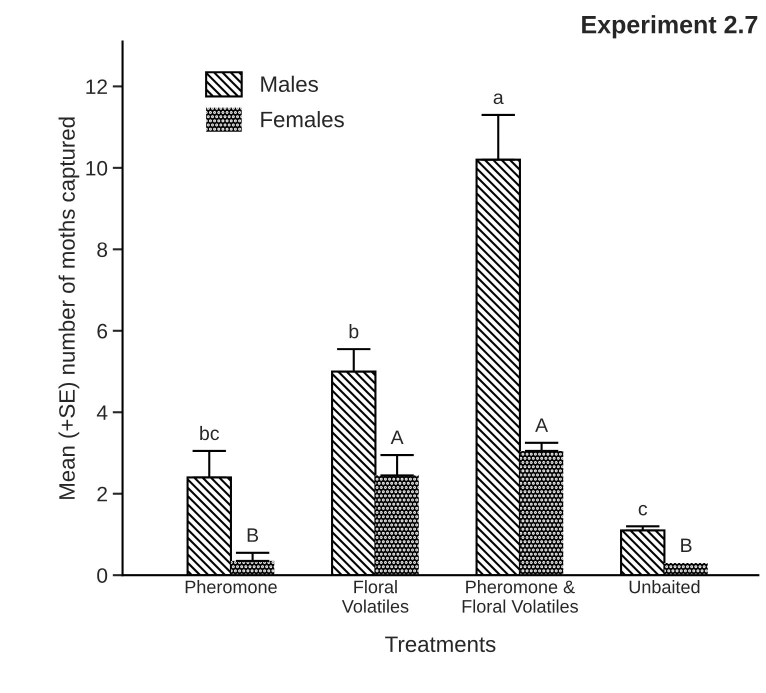  I want to click on annotation: c, so click(643, 510).